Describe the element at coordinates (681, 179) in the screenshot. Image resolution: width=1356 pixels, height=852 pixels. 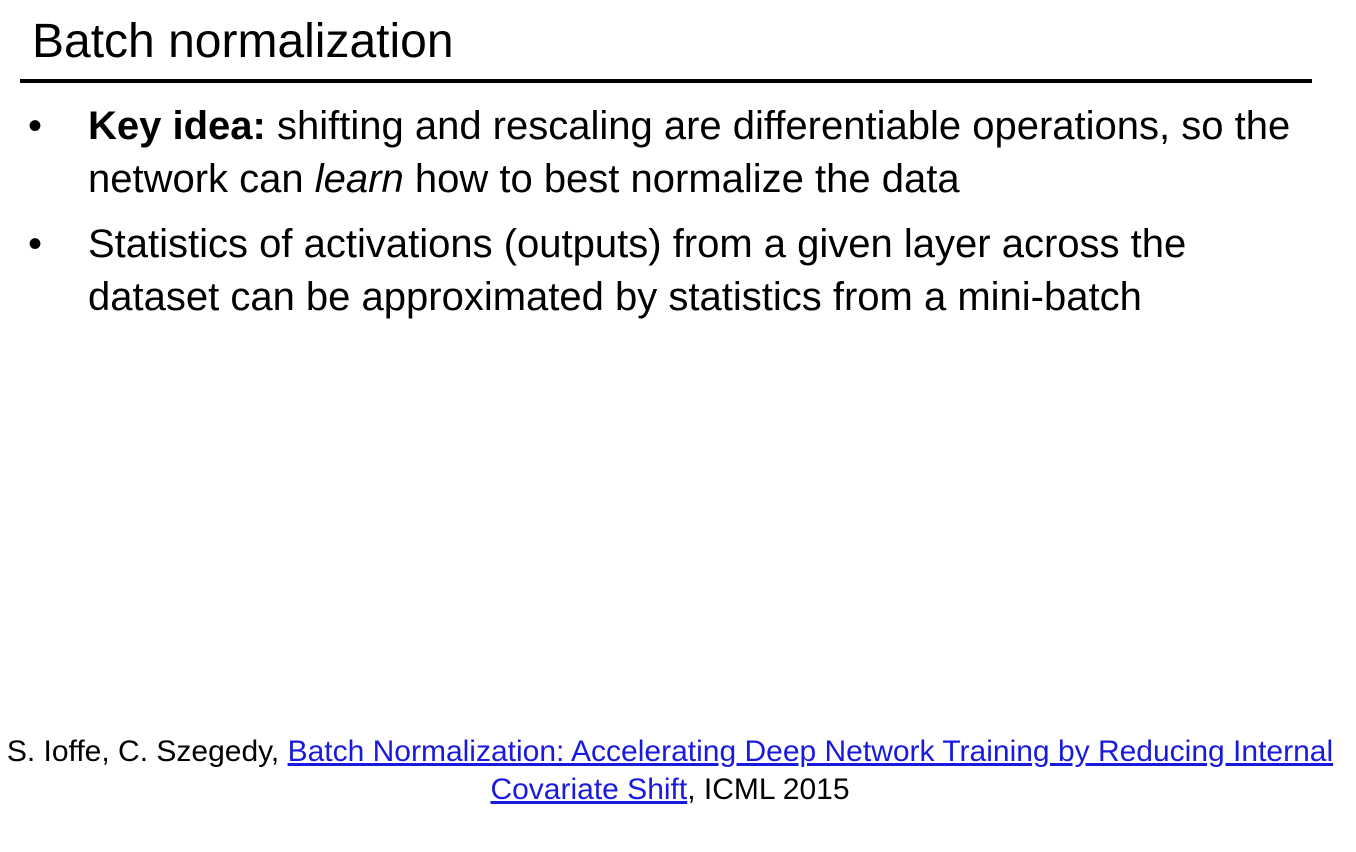
I see `bullet-text-part: how to best normalize the data` at that location.